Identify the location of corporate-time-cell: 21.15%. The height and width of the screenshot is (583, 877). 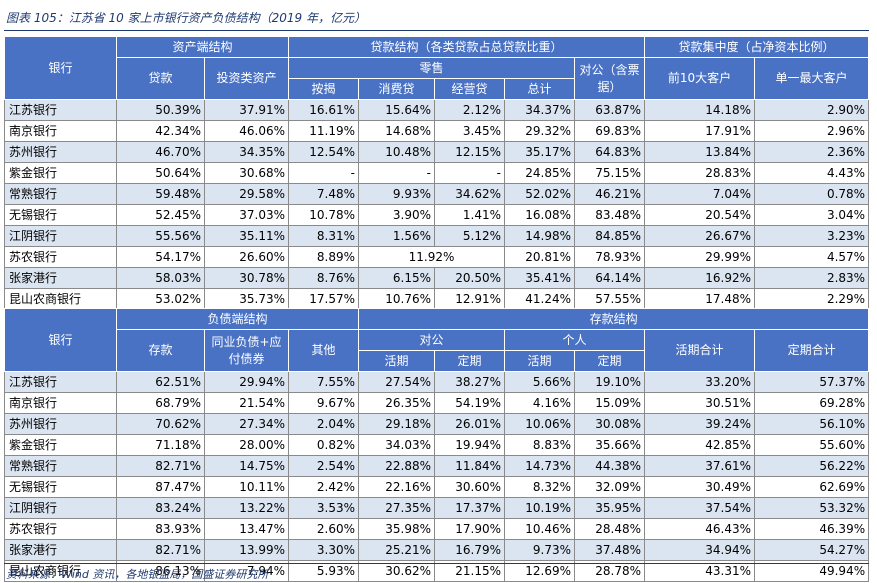
(470, 571).